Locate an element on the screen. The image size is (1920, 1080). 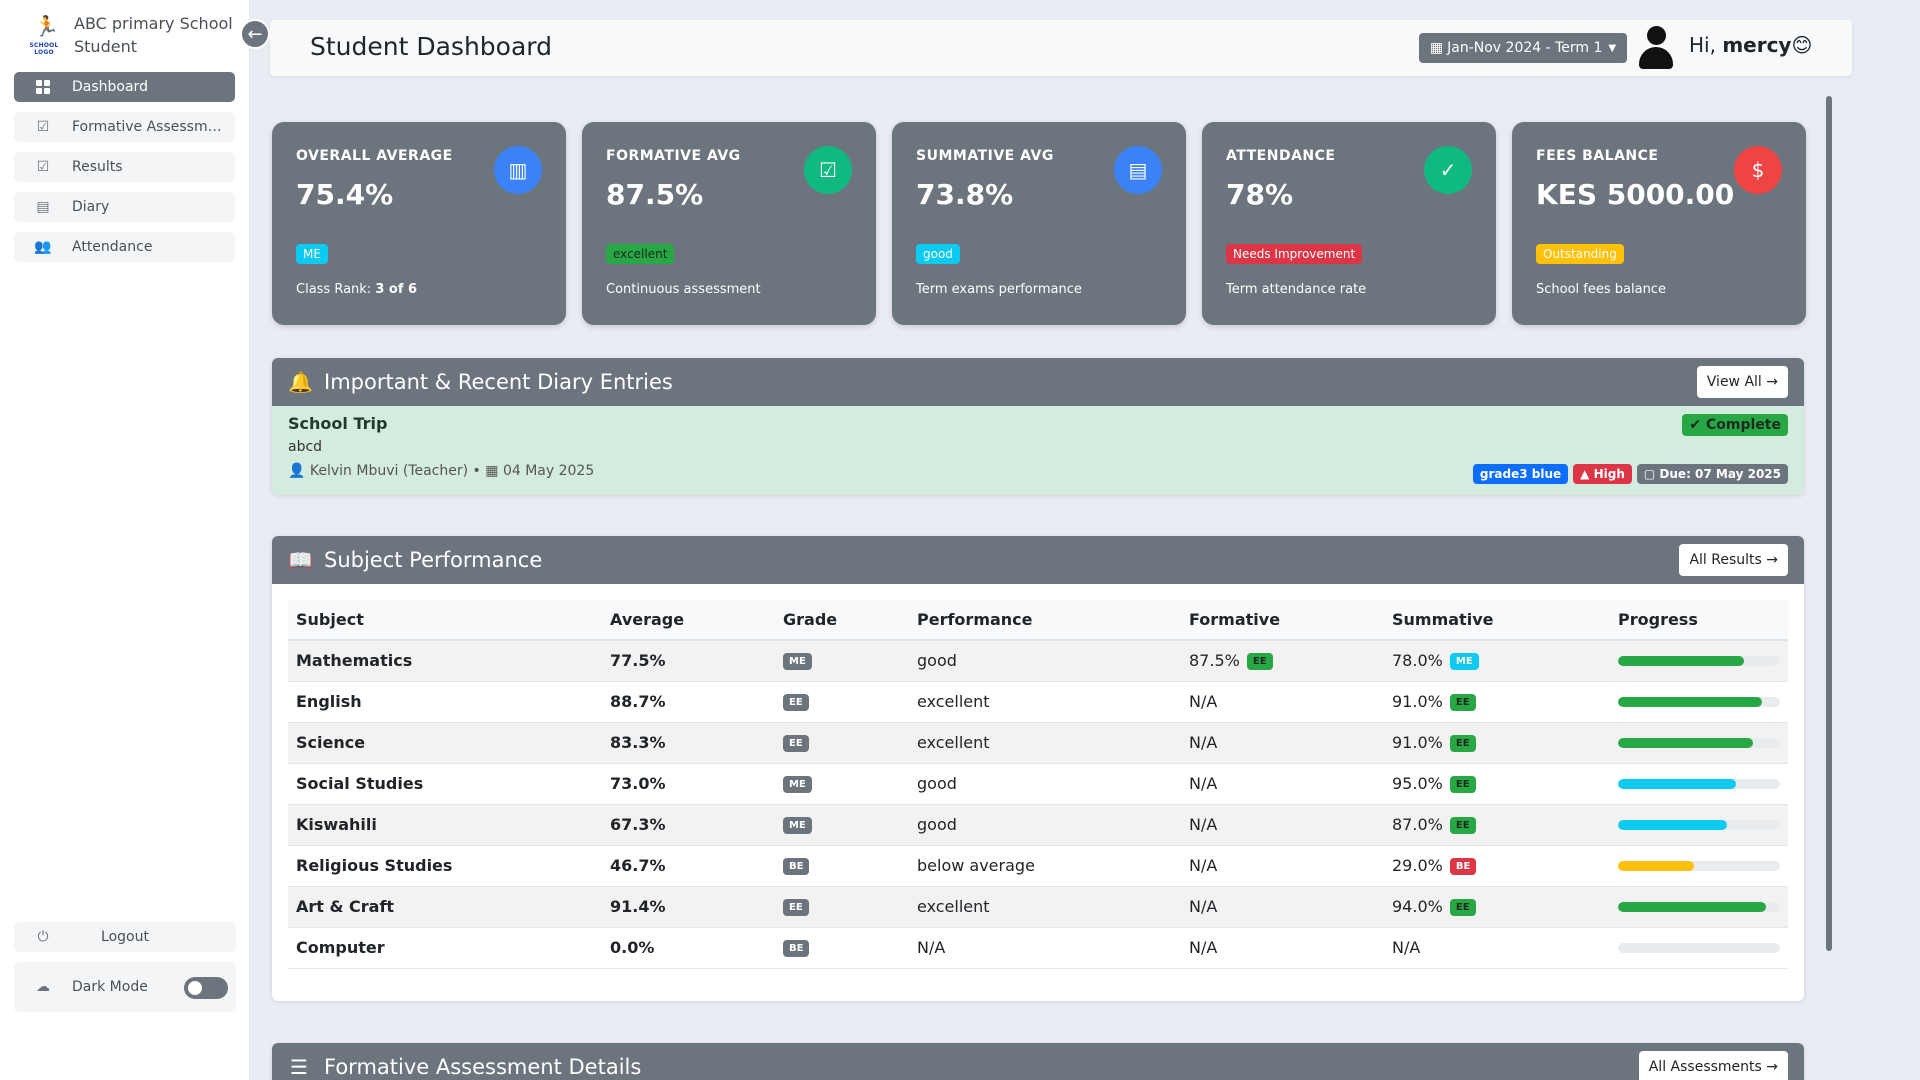
priority-tag: ▲ High is located at coordinates (1602, 474).